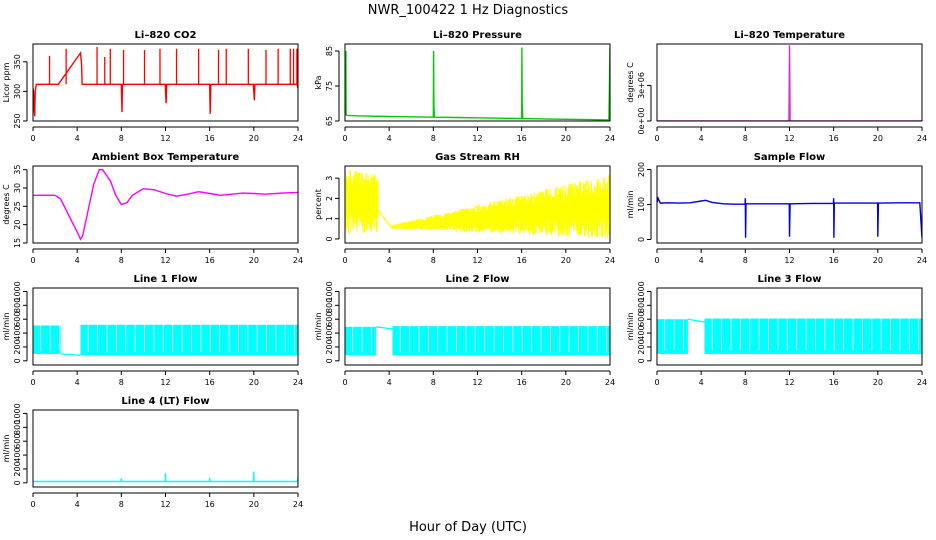 This screenshot has height=540, width=936. What do you see at coordinates (165, 401) in the screenshot?
I see `panel-title: Line 4 (LT) Flow` at bounding box center [165, 401].